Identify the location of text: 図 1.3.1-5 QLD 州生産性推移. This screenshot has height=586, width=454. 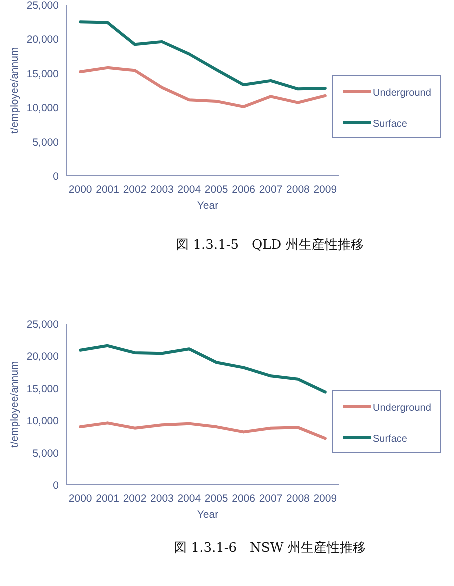
(270, 245).